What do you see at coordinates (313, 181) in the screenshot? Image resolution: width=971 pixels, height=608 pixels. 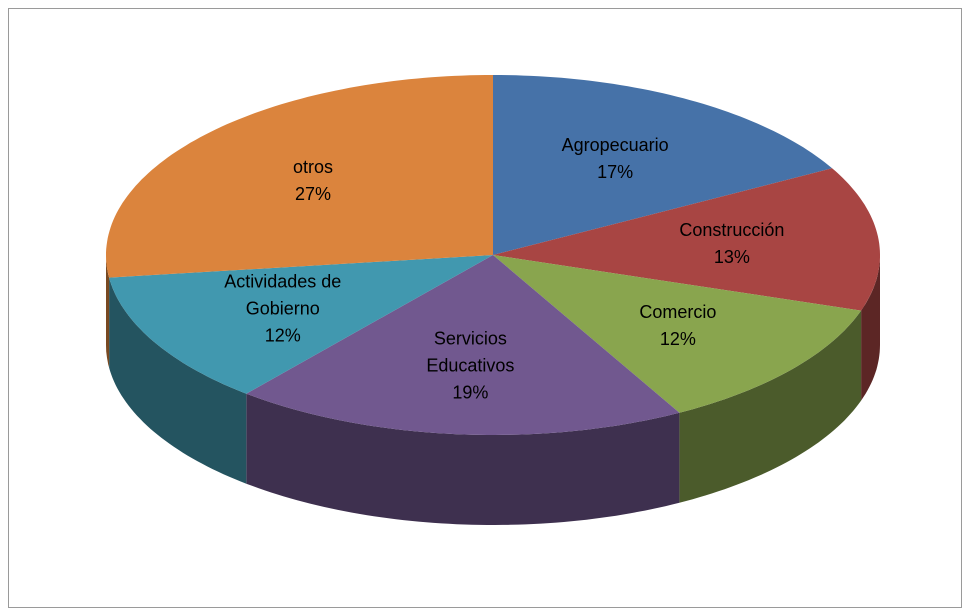 I see `data-label: otros 27%` at bounding box center [313, 181].